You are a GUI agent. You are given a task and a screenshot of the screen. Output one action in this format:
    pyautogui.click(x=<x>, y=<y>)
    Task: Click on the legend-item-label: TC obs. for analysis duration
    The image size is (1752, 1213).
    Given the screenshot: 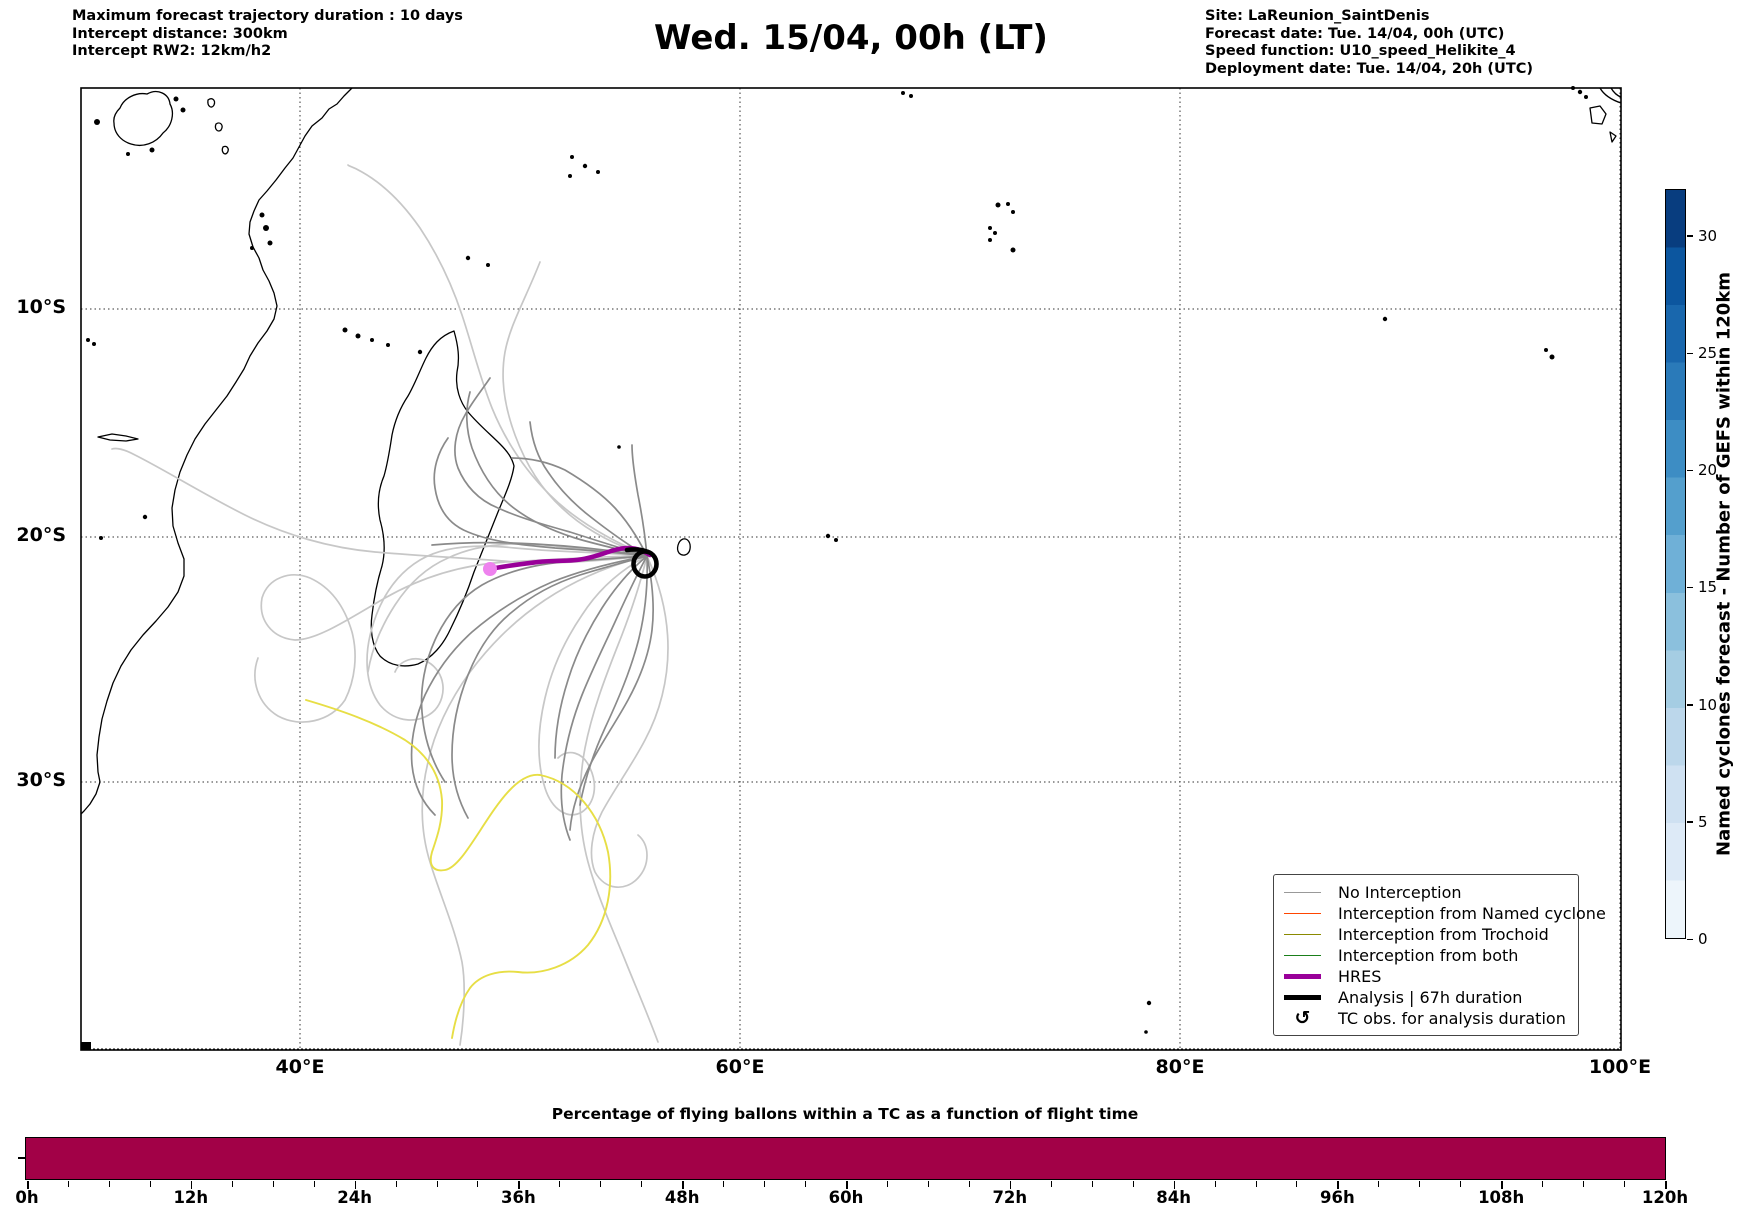 What is the action you would take?
    pyautogui.click(x=1452, y=1018)
    